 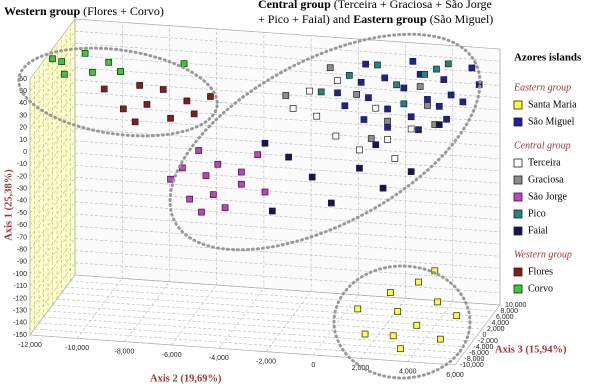 I want to click on x-tick-label: -8,000, so click(x=125, y=352).